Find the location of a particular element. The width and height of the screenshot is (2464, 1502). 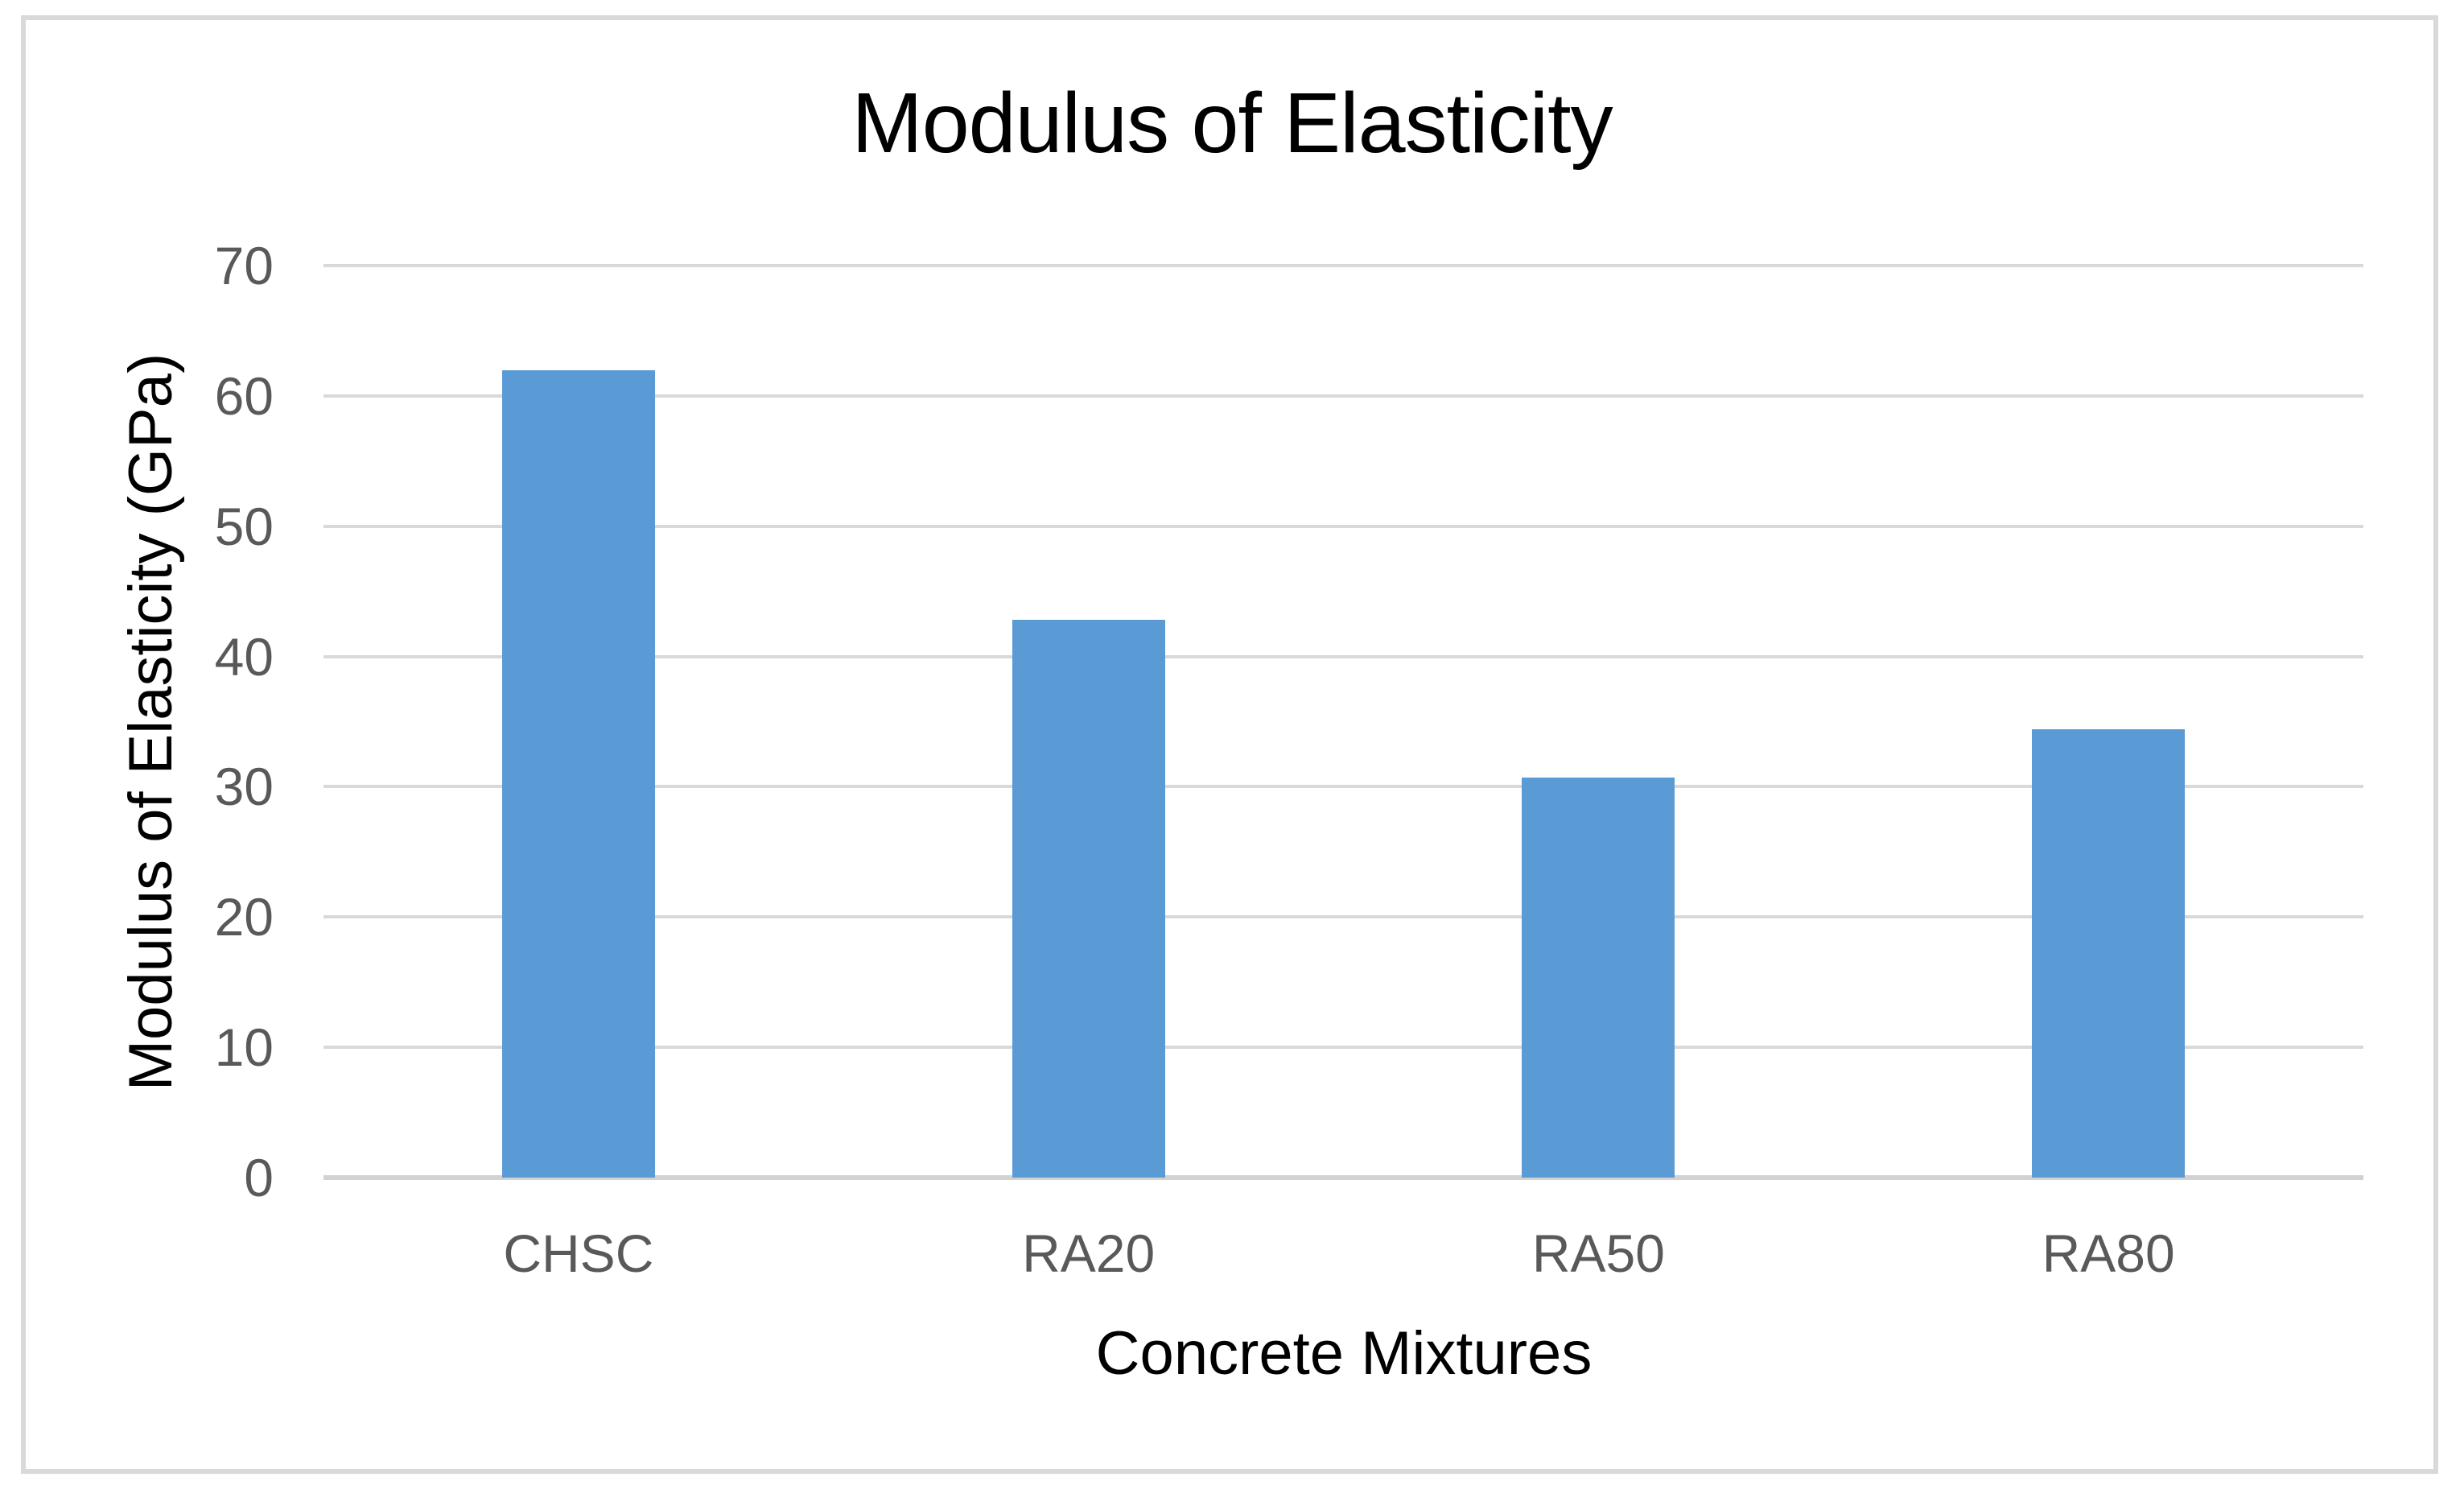

x-category-label-CHSC: CHSC is located at coordinates (578, 1253).